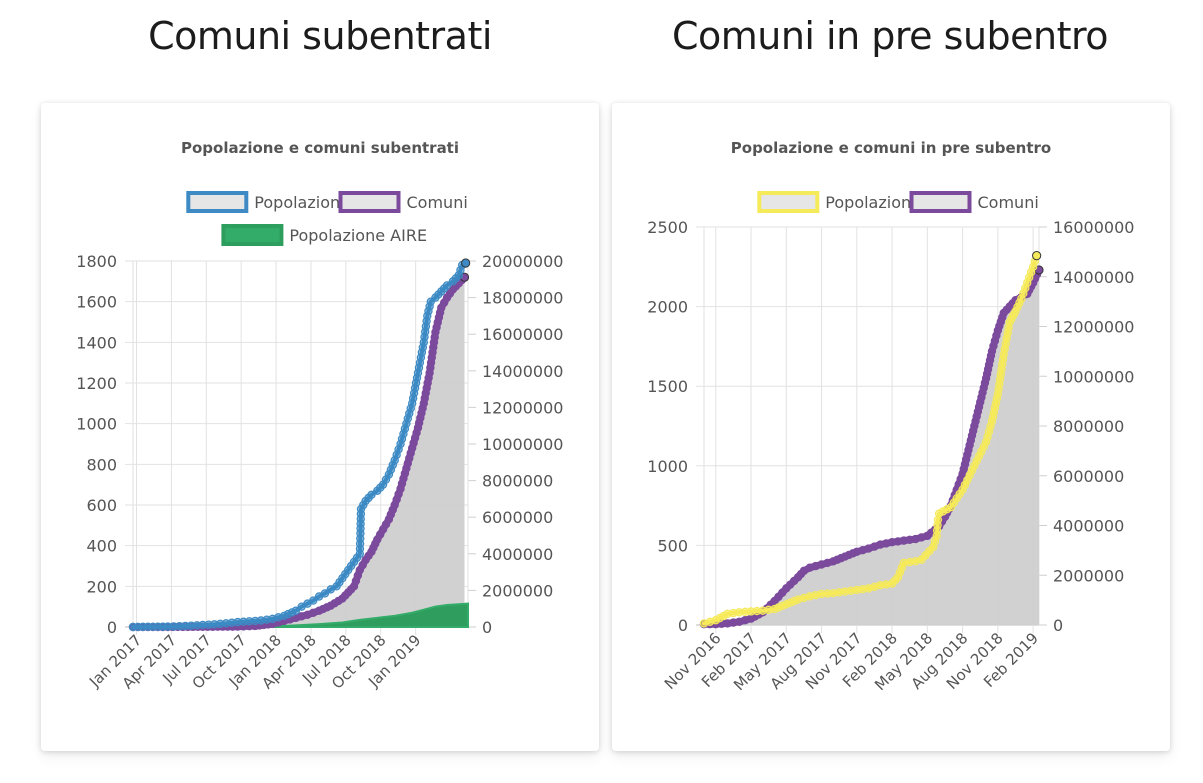 Image resolution: width=1203 pixels, height=783 pixels. What do you see at coordinates (101, 505) in the screenshot?
I see `y-left-tick: 600` at bounding box center [101, 505].